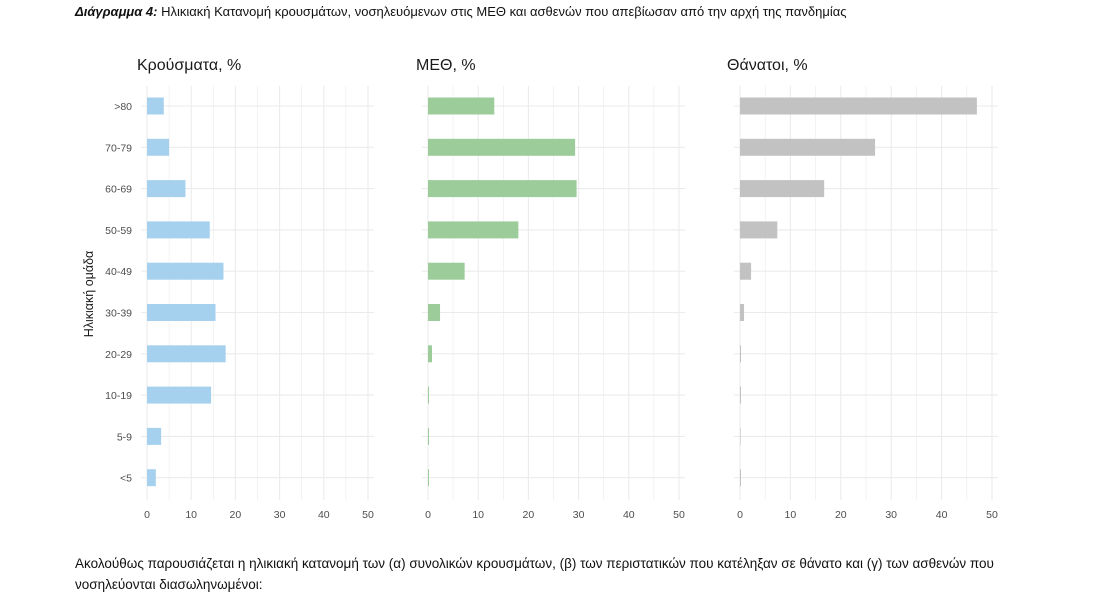 This screenshot has width=1110, height=611. I want to click on y-tick-label: >80, so click(123, 107).